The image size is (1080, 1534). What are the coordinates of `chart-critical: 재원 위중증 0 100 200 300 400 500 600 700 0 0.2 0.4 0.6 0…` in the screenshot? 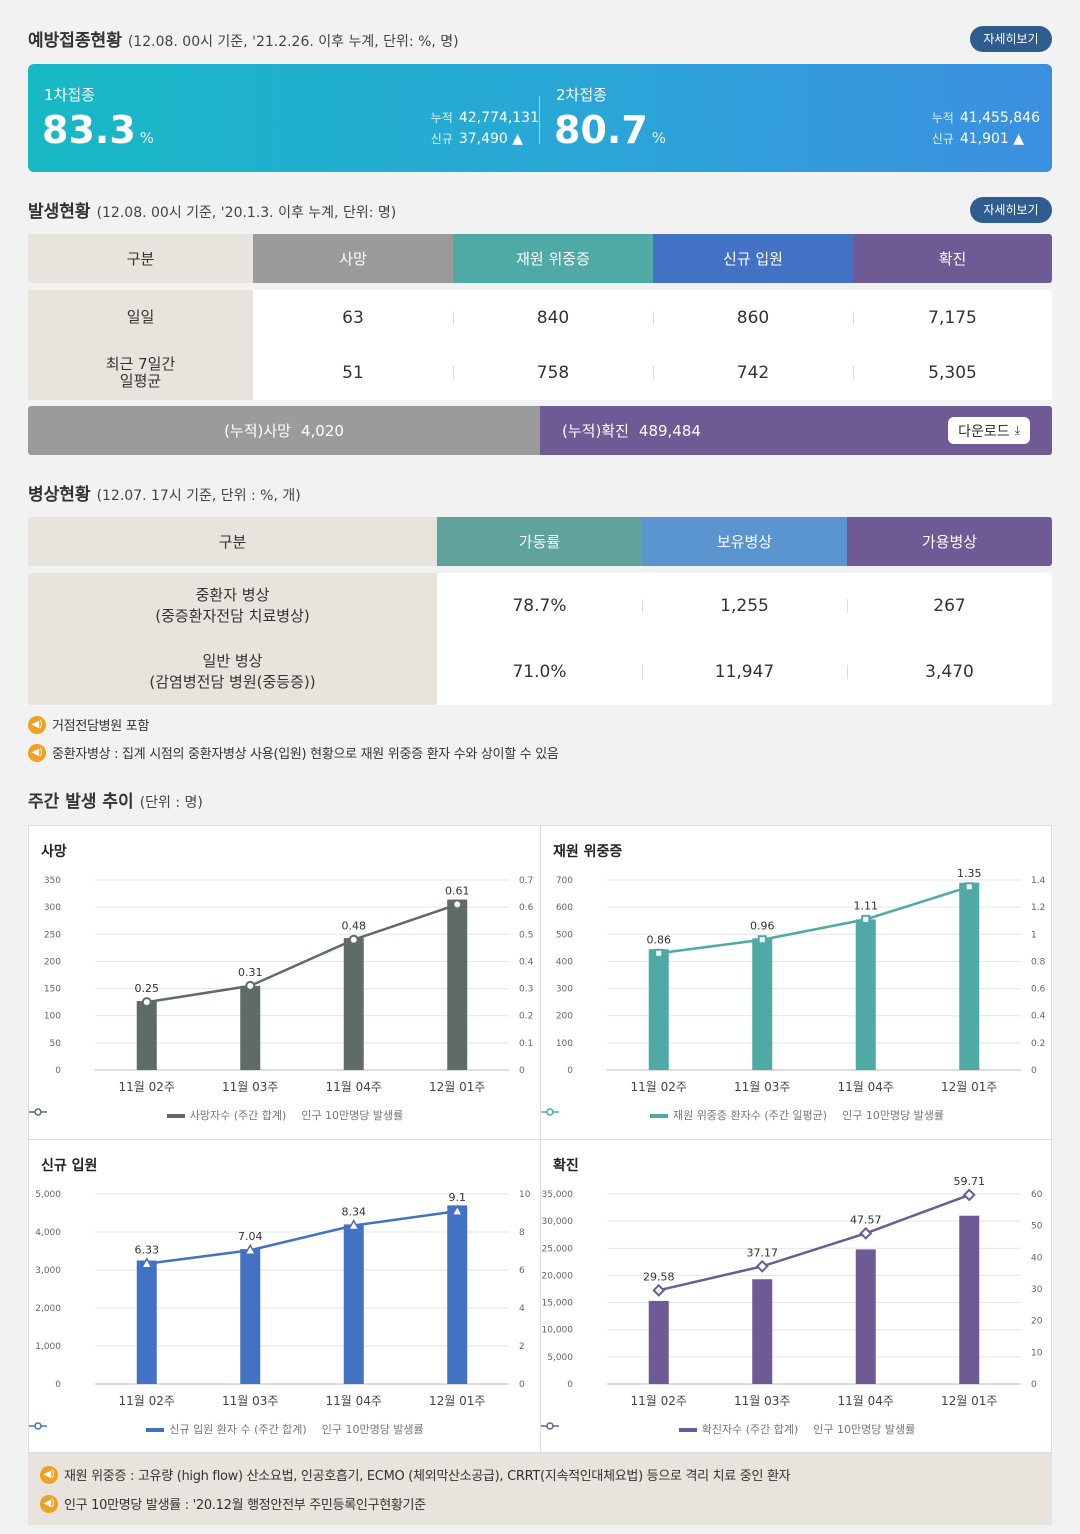 It's located at (797, 983).